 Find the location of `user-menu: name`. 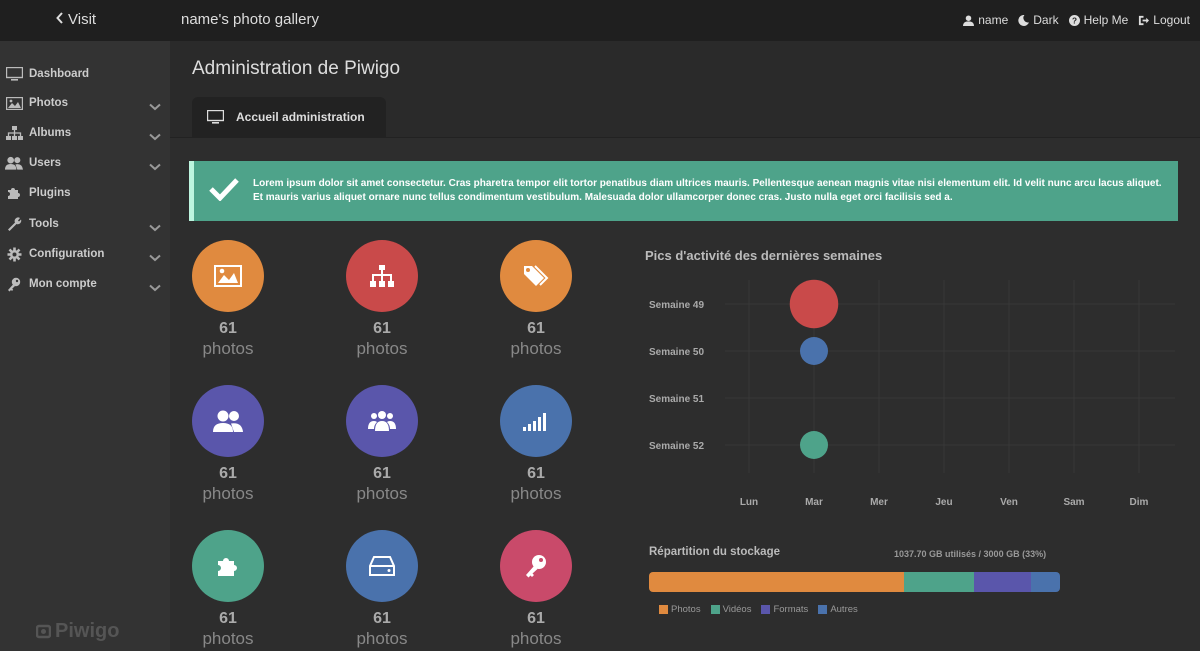

user-menu: name is located at coordinates (985, 20).